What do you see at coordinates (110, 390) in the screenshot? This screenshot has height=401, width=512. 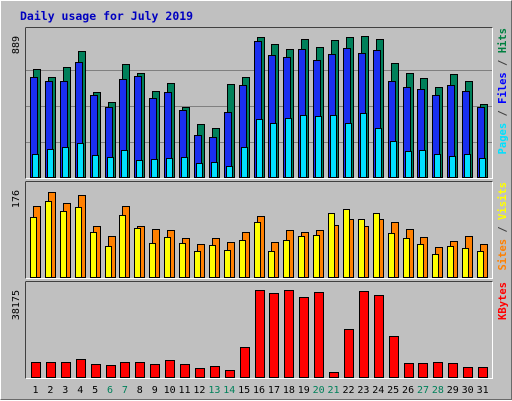 I see `x-tick-label: 6` at bounding box center [110, 390].